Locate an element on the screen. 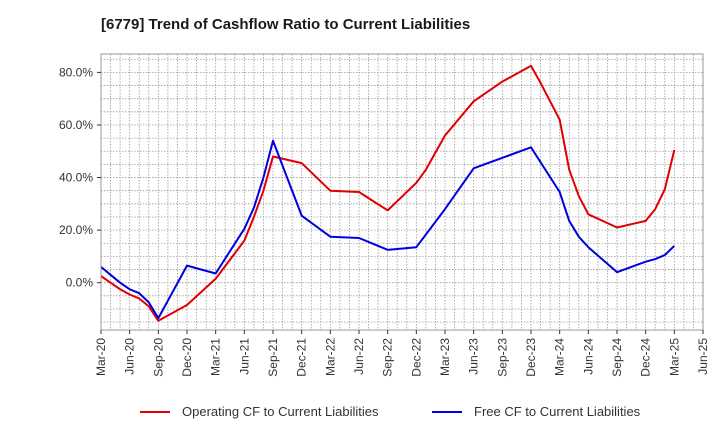  legend-label: Operating CF to Current Liabilities is located at coordinates (280, 411).